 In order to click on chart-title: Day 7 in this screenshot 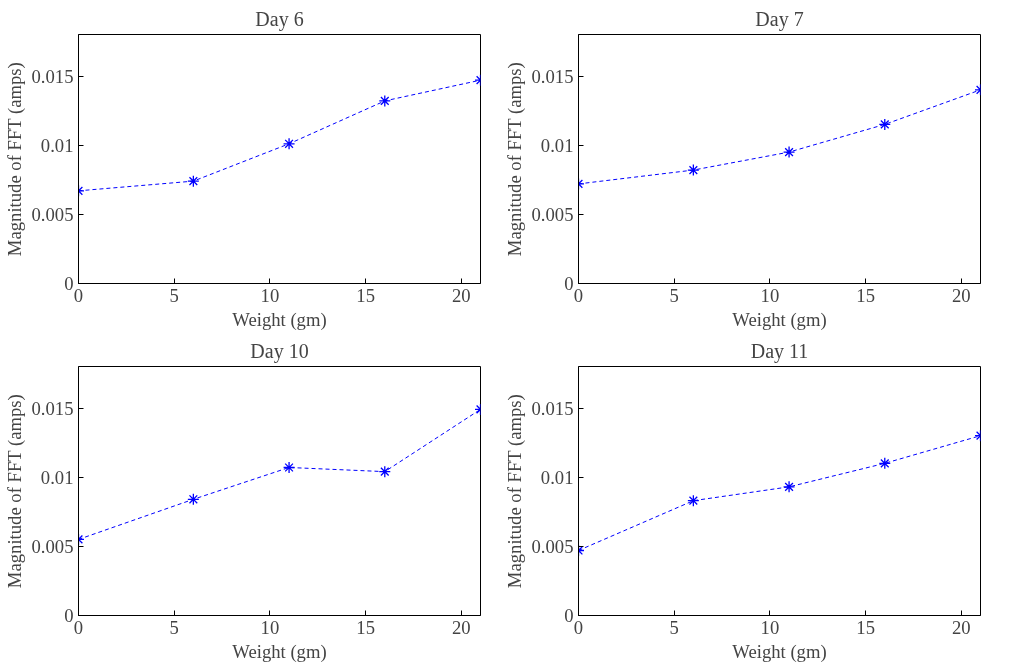, I will do `click(779, 19)`.